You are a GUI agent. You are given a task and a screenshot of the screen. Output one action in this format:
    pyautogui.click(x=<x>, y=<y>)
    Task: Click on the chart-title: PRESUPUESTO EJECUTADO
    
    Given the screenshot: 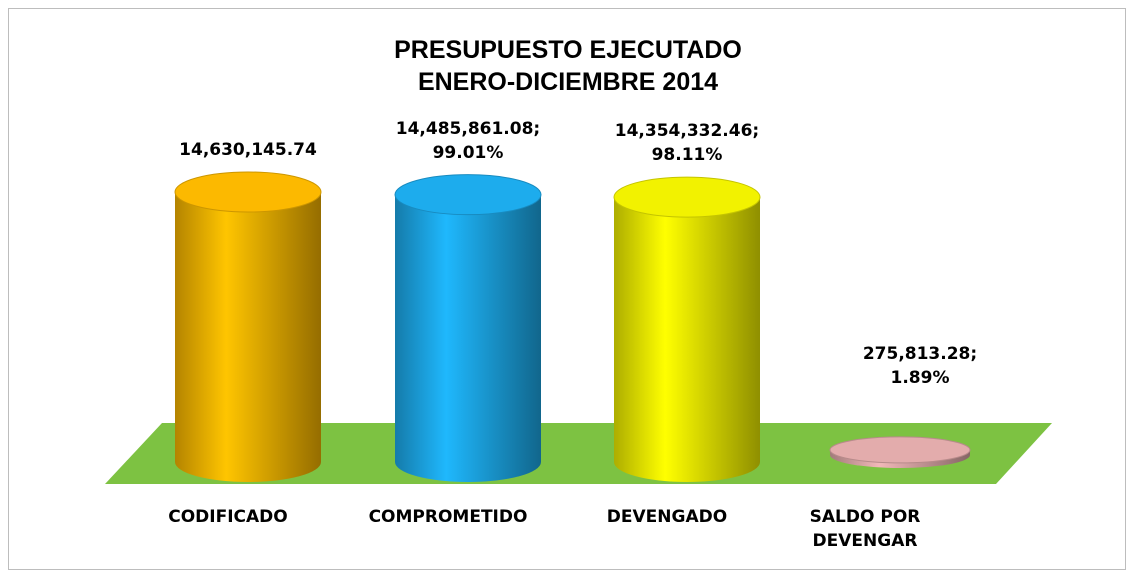 What is the action you would take?
    pyautogui.click(x=568, y=50)
    